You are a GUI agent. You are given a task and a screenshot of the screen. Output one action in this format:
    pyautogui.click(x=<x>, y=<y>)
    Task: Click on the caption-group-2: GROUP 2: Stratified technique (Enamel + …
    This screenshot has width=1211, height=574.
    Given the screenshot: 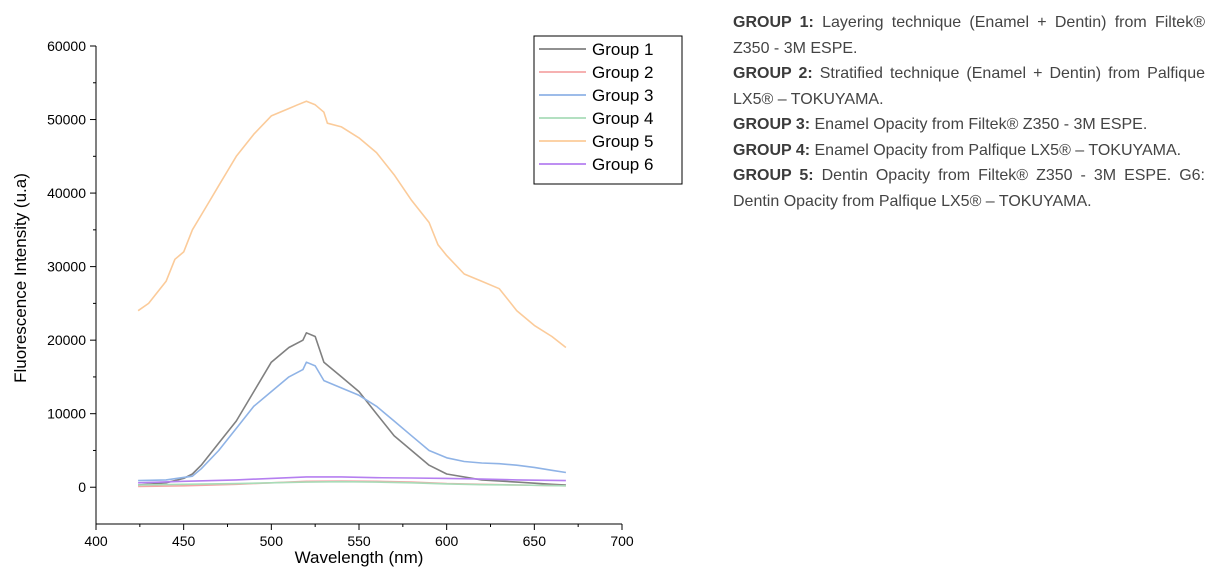 What is the action you would take?
    pyautogui.click(x=969, y=86)
    